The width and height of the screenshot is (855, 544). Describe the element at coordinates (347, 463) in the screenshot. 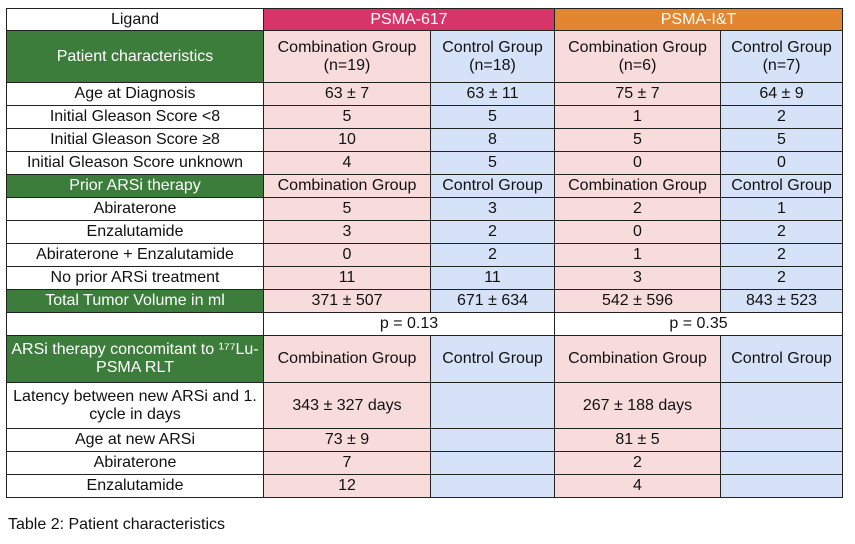

I see `table-cell: 7` at that location.